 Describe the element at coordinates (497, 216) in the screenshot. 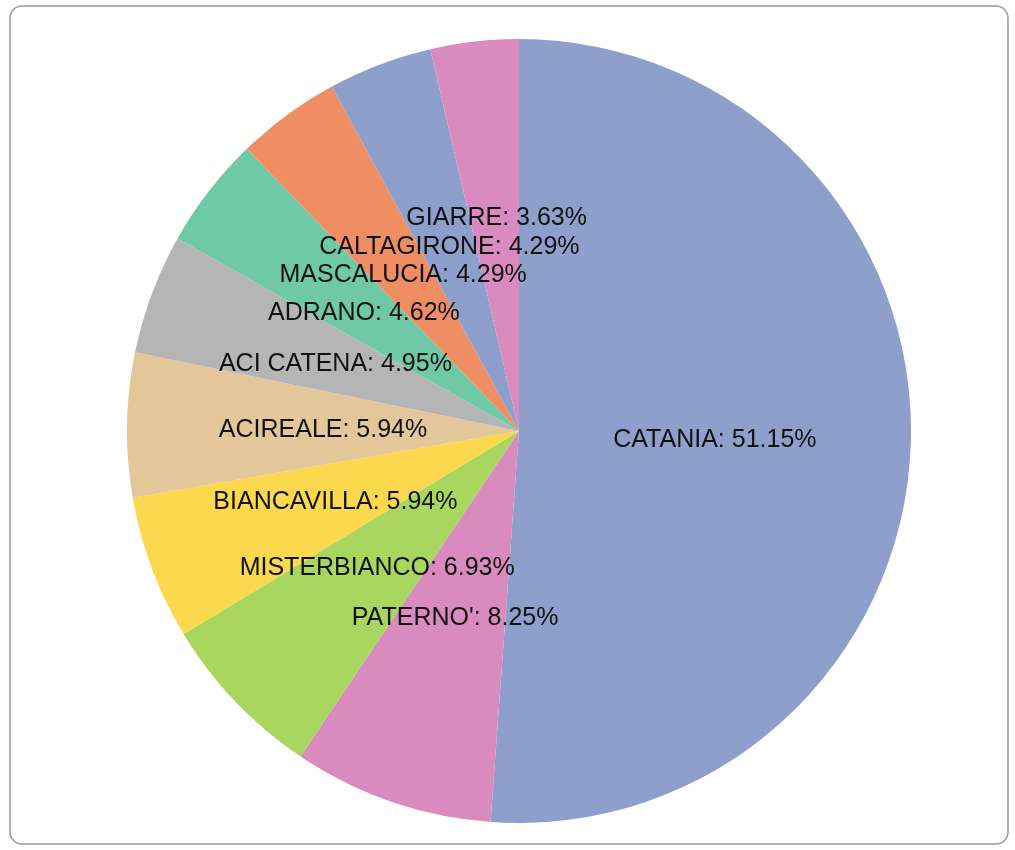

I see `slice-label: GIARRE: 3.63%` at that location.